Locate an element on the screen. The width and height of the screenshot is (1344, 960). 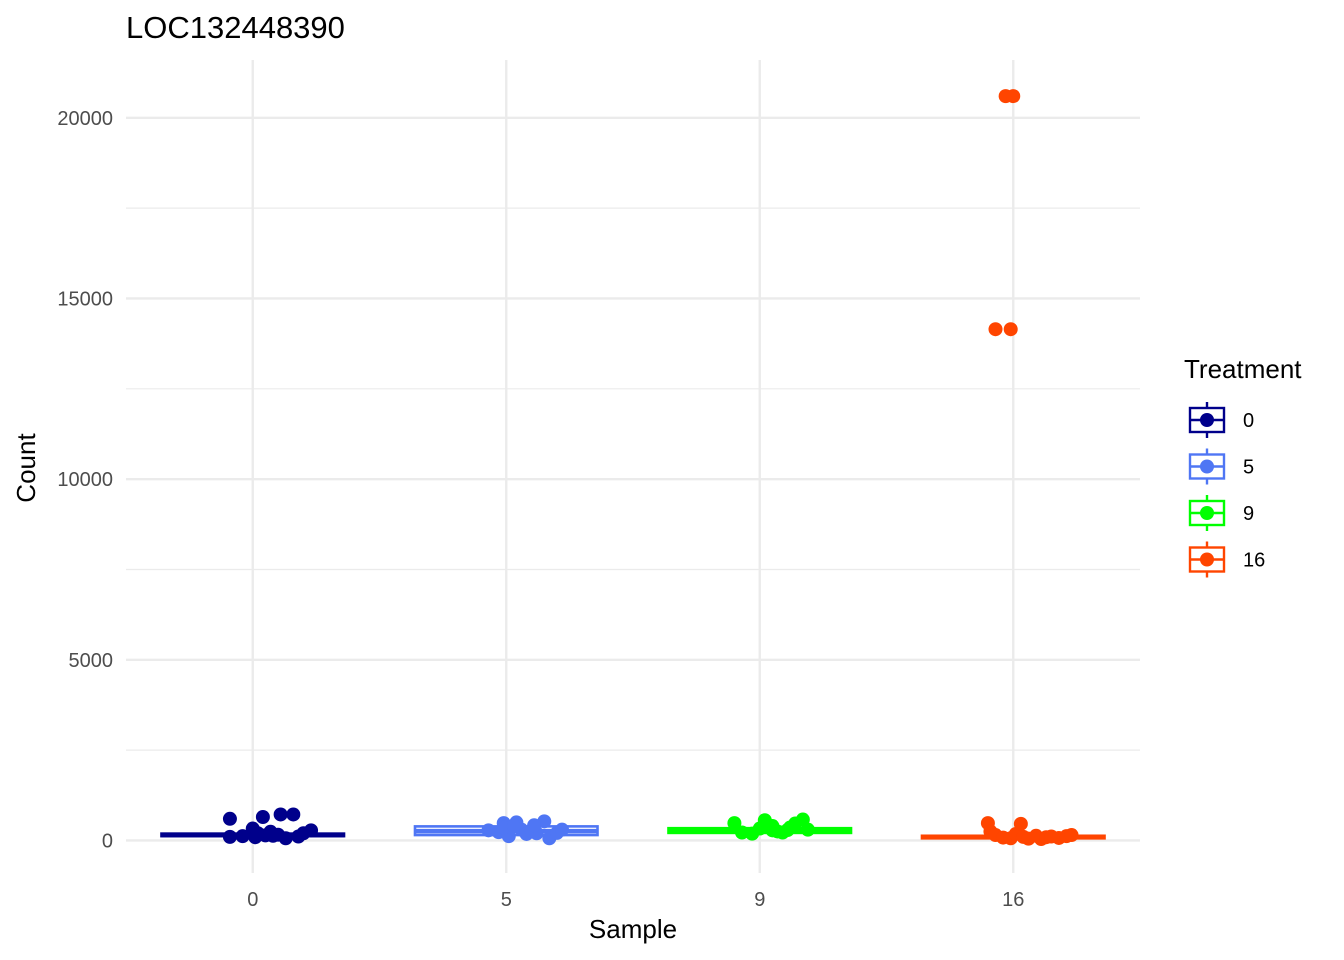
x-tick-label: 0 is located at coordinates (252, 900).